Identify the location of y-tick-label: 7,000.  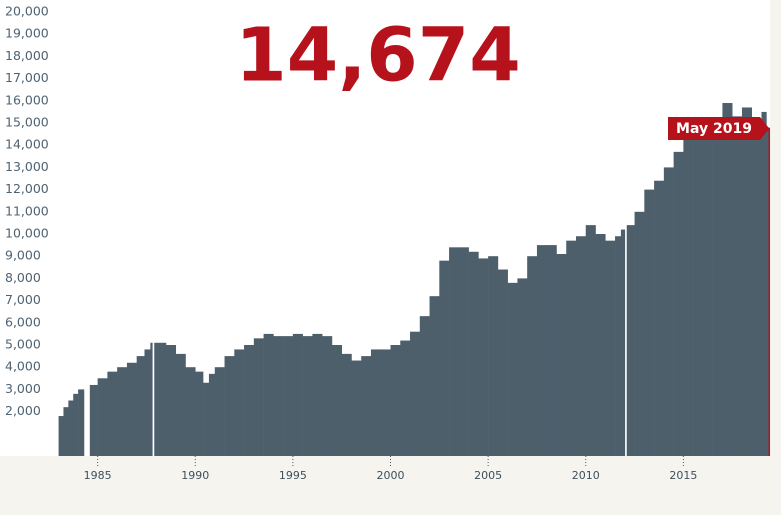
(23, 299).